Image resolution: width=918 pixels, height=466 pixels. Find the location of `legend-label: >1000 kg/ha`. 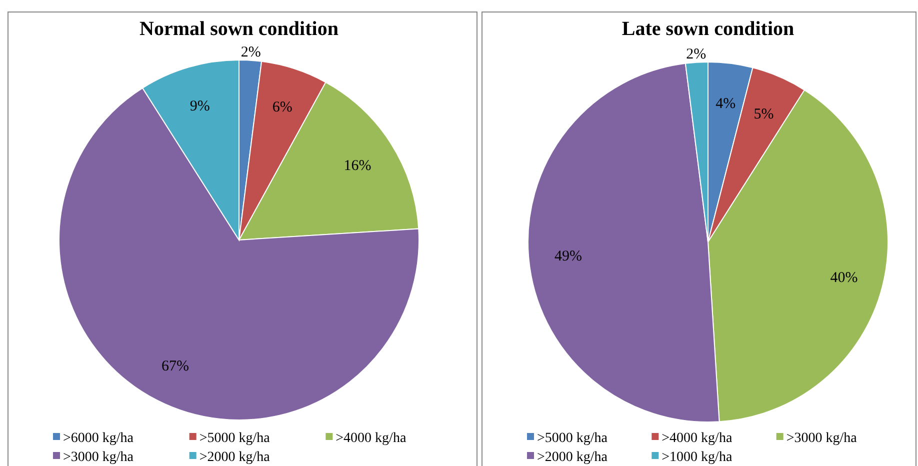

legend-label: >1000 kg/ha is located at coordinates (697, 457).